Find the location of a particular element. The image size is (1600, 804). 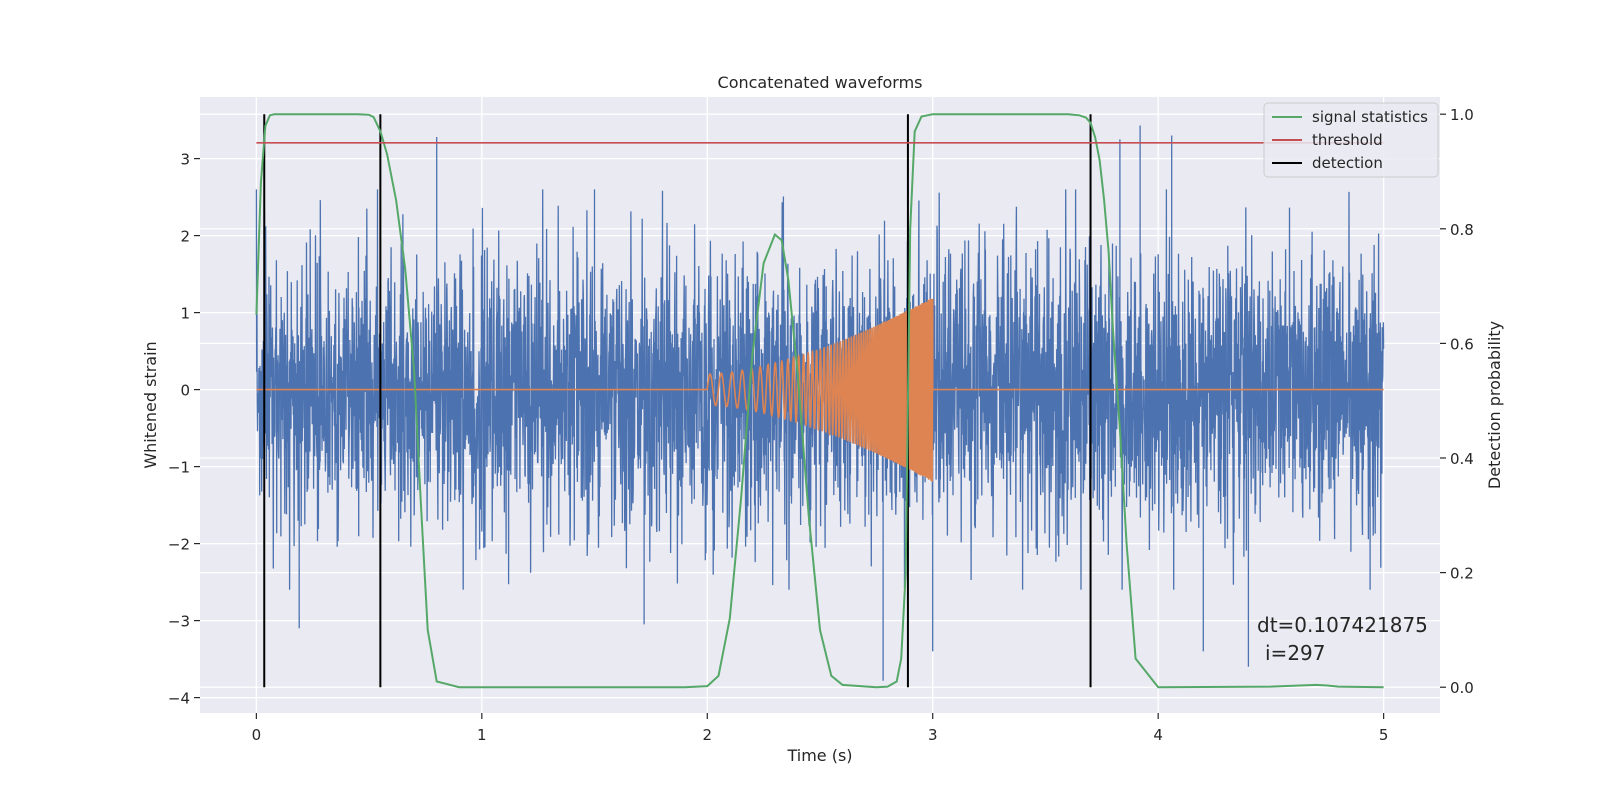

chart-title: Concatenated waveforms is located at coordinates (820, 82).